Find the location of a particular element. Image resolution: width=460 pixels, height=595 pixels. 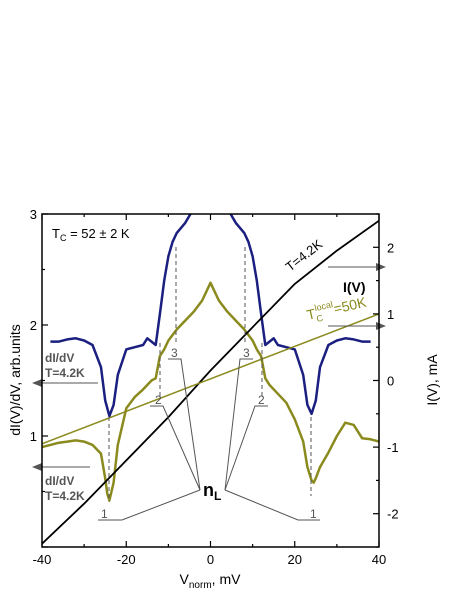

right-tick-label: 2 is located at coordinates (390, 247).